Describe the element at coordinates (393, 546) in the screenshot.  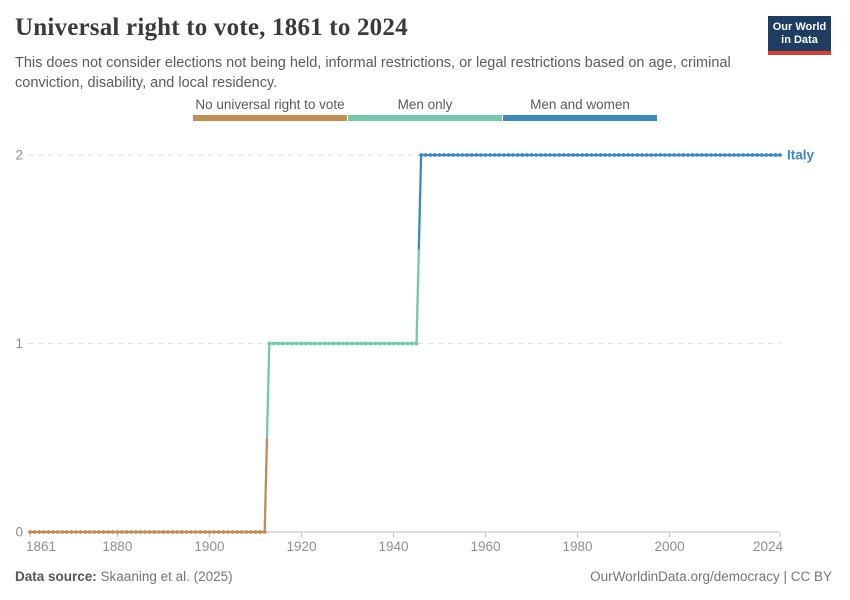
I see `x-tick-label: 1940` at that location.